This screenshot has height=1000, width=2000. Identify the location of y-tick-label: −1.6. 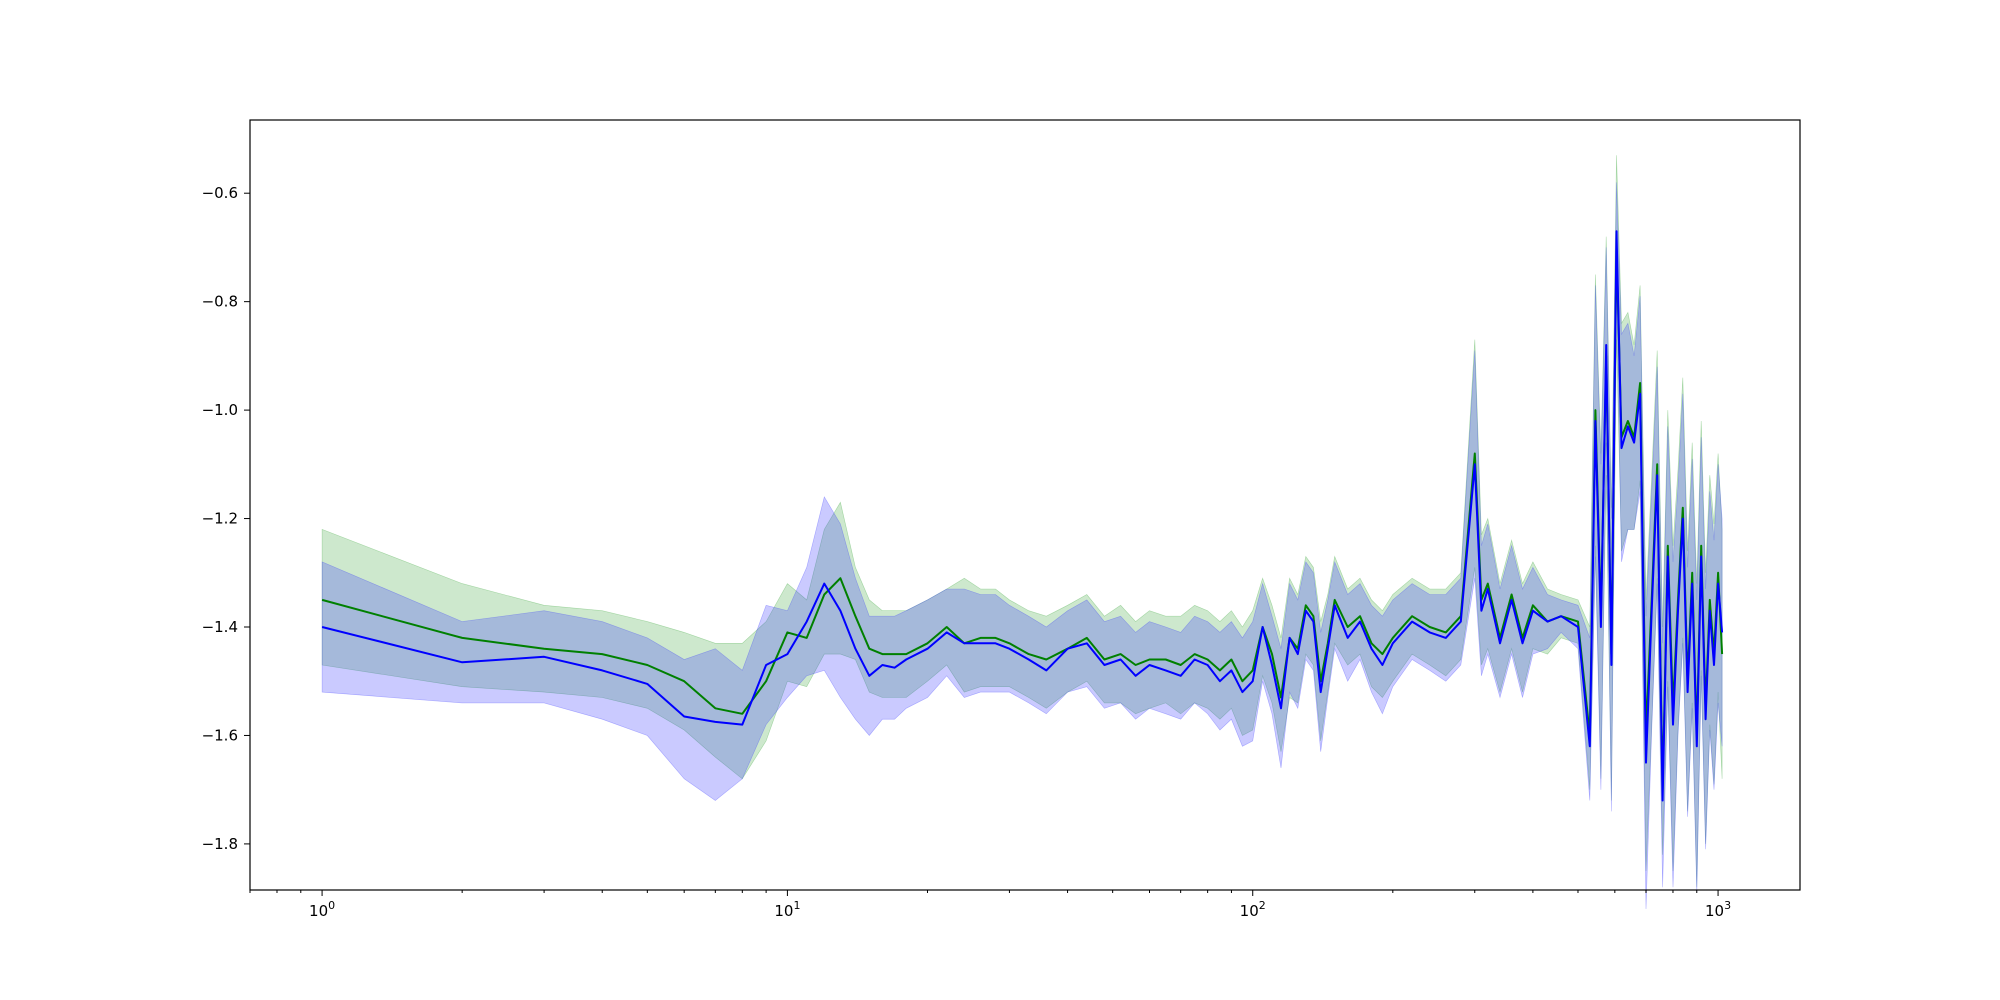
(220, 735).